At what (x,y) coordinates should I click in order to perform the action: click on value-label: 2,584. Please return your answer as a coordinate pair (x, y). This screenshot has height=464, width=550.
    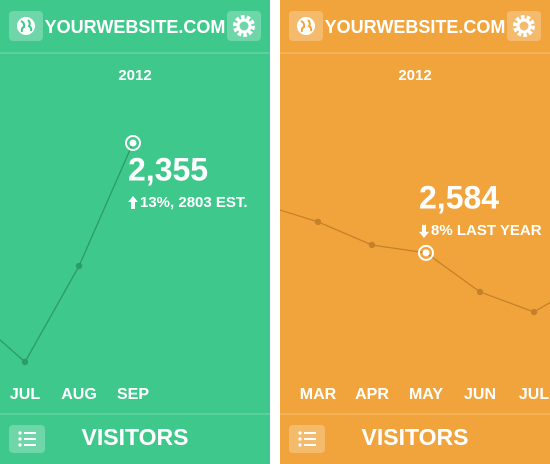
    Looking at the image, I should click on (459, 197).